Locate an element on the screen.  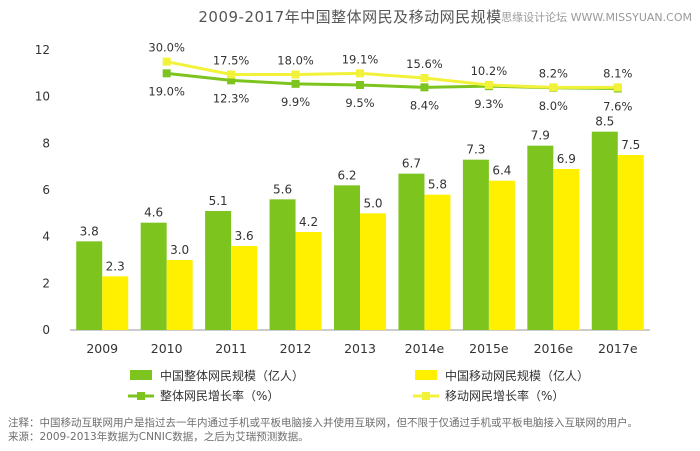
y-tick-label: 4 is located at coordinates (46, 237).